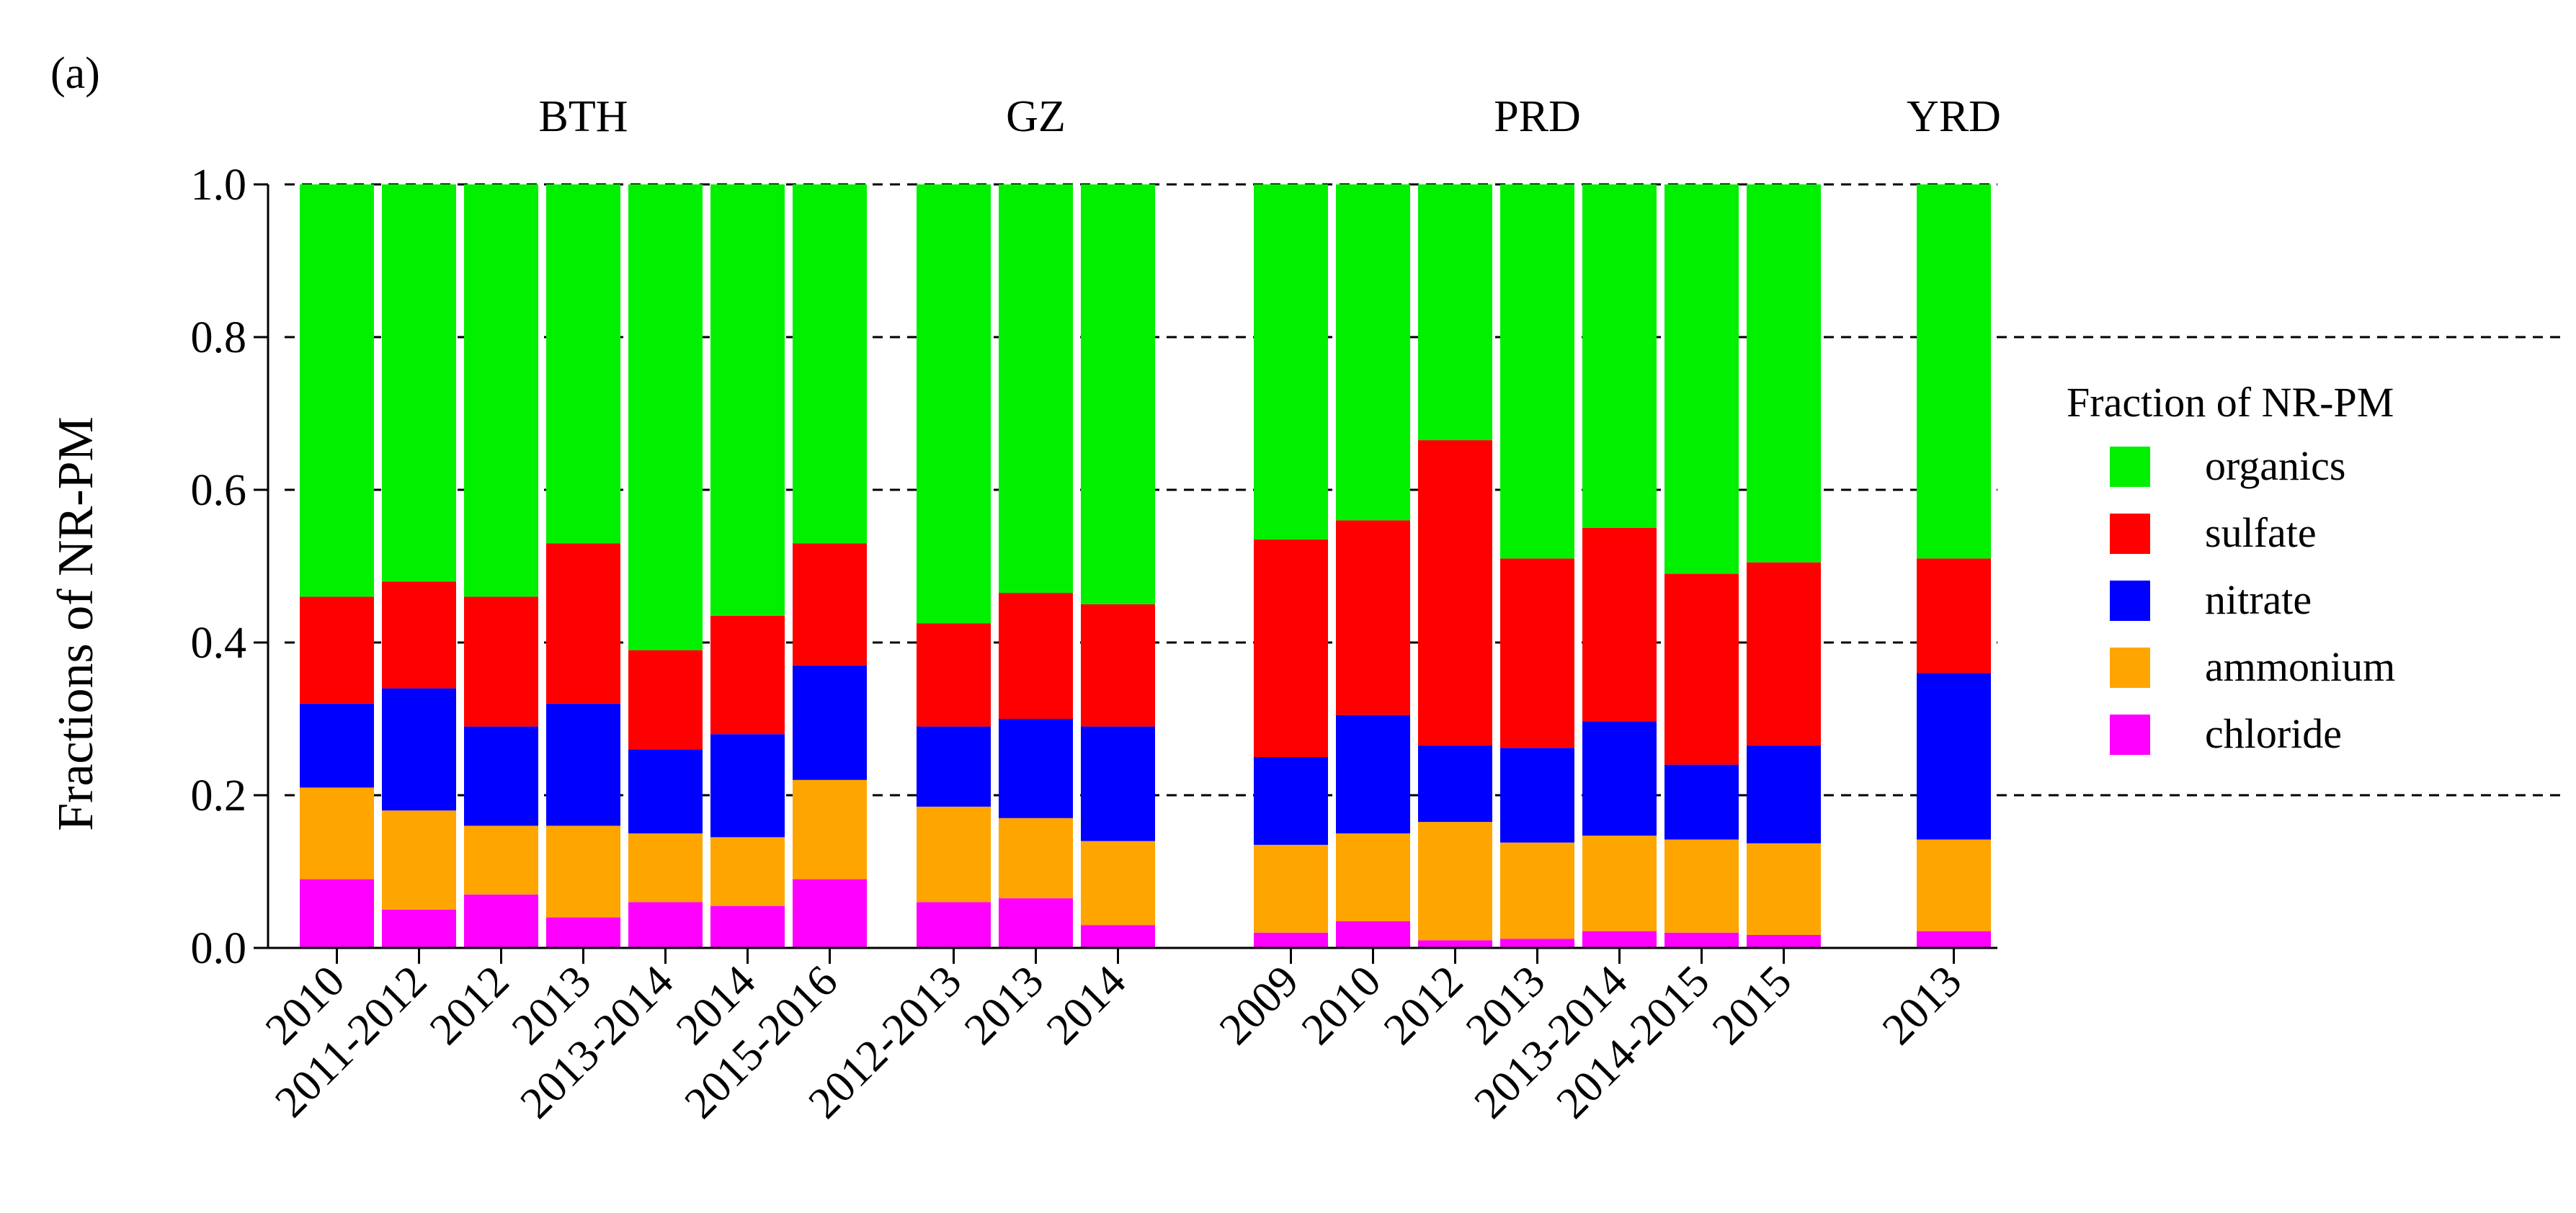 Image resolution: width=2576 pixels, height=1213 pixels. I want to click on y-tick-label: 0.6, so click(219, 490).